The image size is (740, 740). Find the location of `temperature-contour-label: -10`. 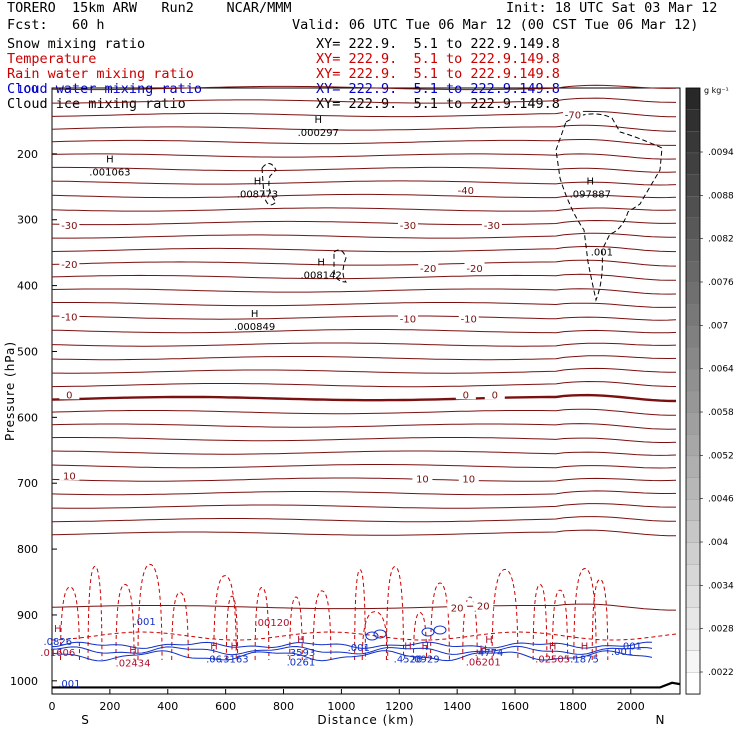

temperature-contour-label: -10 is located at coordinates (408, 320).